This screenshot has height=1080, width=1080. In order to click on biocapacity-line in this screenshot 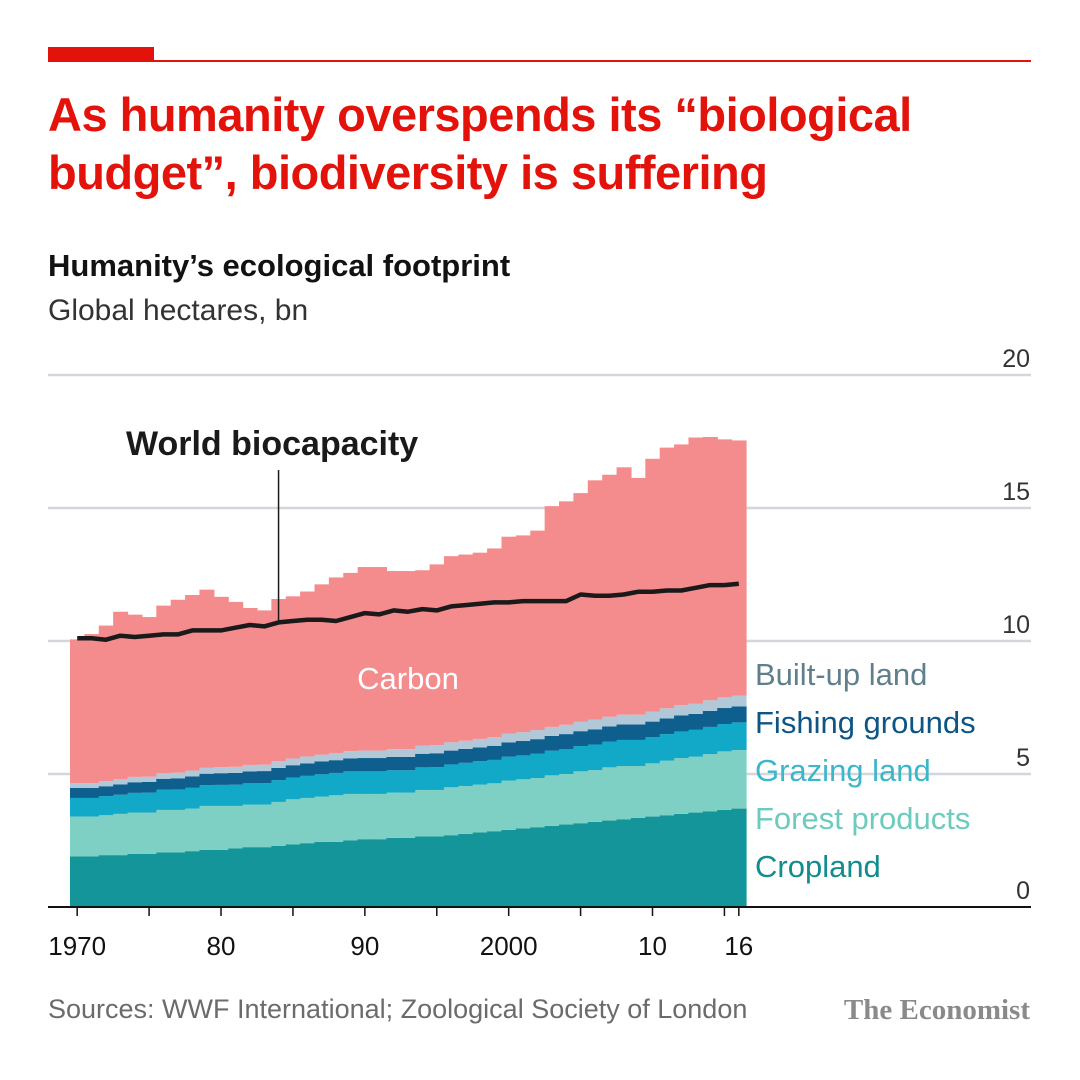, I will do `click(408, 611)`.